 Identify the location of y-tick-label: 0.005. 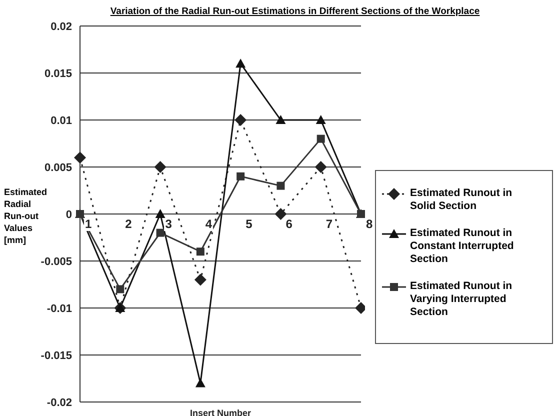
(58, 168).